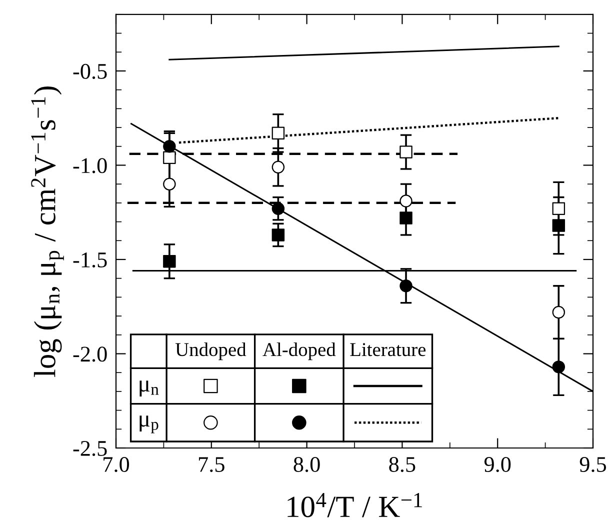 This screenshot has width=609, height=529. Describe the element at coordinates (90, 166) in the screenshot. I see `y-tick-label: -1.0` at that location.